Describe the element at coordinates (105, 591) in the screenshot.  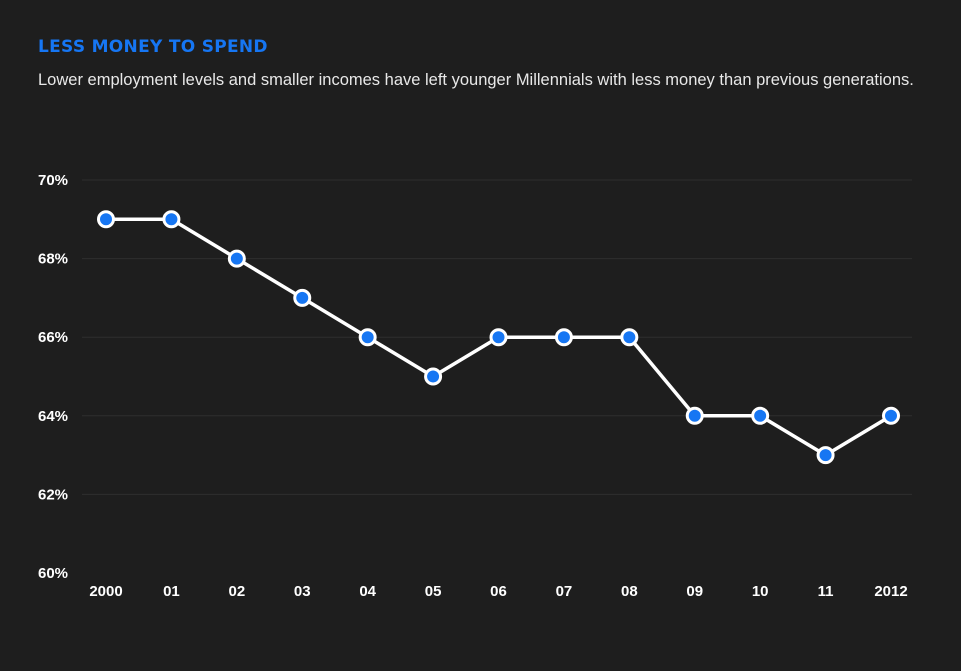
I see `x-tick-label: 2000` at that location.